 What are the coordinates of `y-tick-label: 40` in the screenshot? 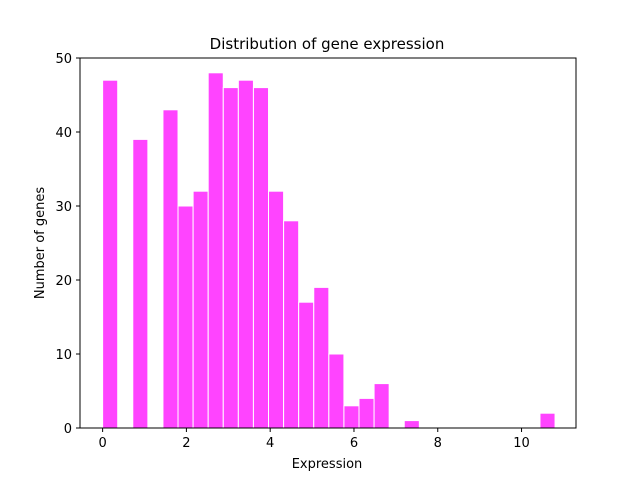 It's located at (63, 133).